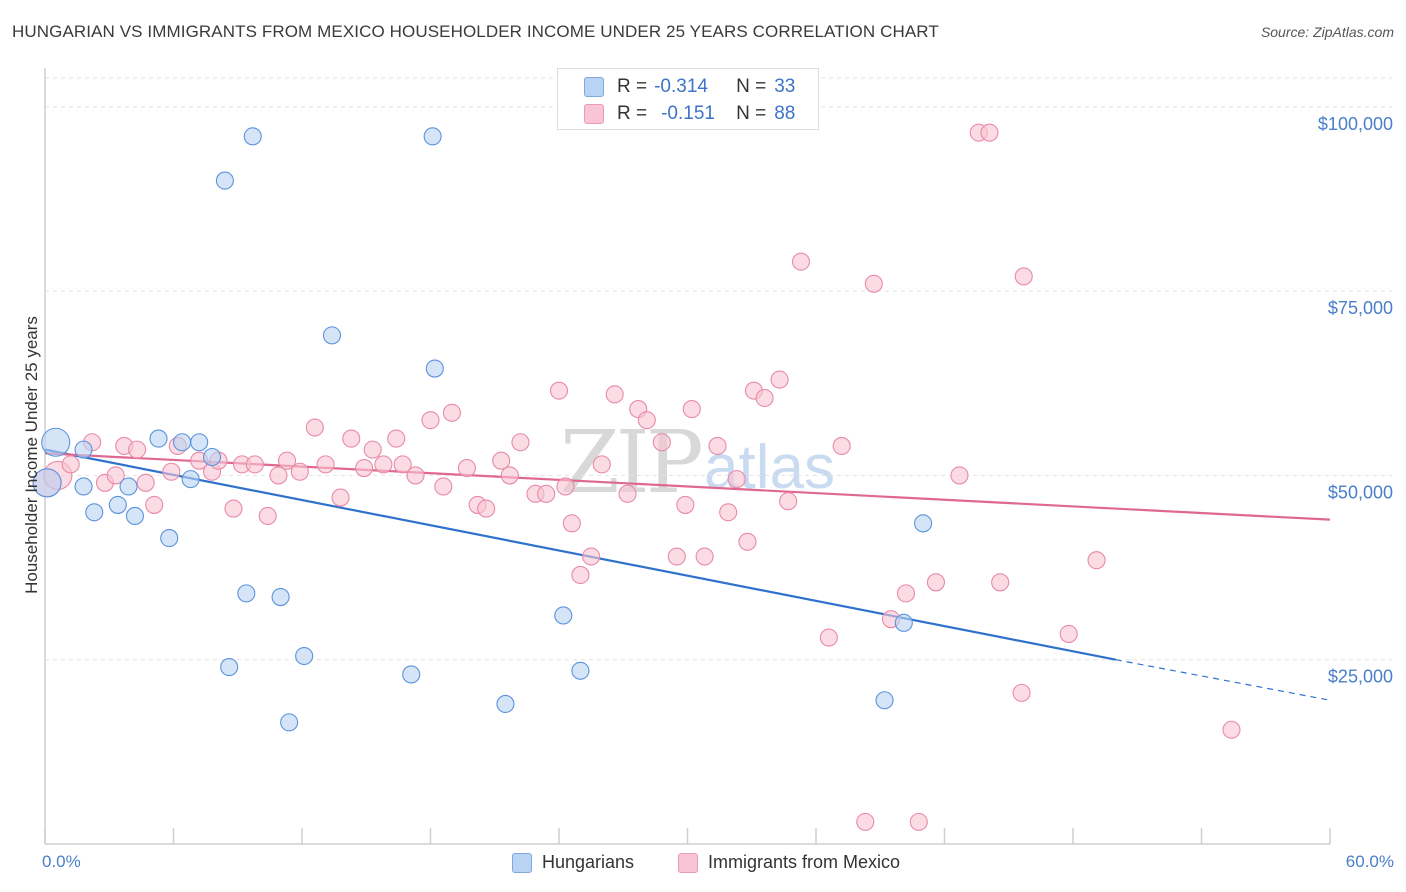  I want to click on legend-row-mexico: R = -0.151 N = 88, so click(689, 114).